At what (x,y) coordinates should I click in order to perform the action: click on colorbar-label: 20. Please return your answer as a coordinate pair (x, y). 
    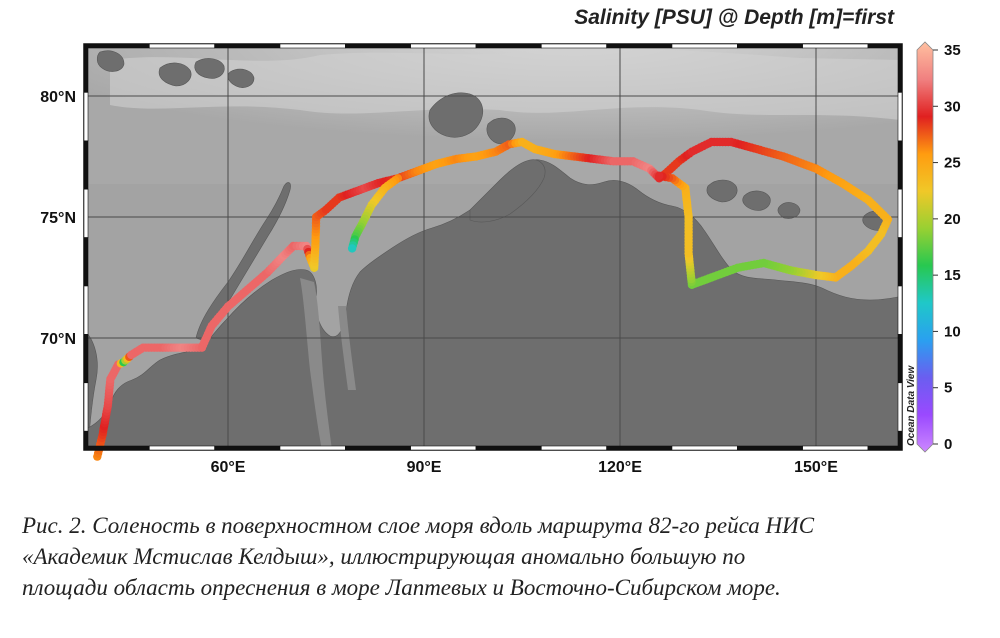
    Looking at the image, I should click on (952, 219).